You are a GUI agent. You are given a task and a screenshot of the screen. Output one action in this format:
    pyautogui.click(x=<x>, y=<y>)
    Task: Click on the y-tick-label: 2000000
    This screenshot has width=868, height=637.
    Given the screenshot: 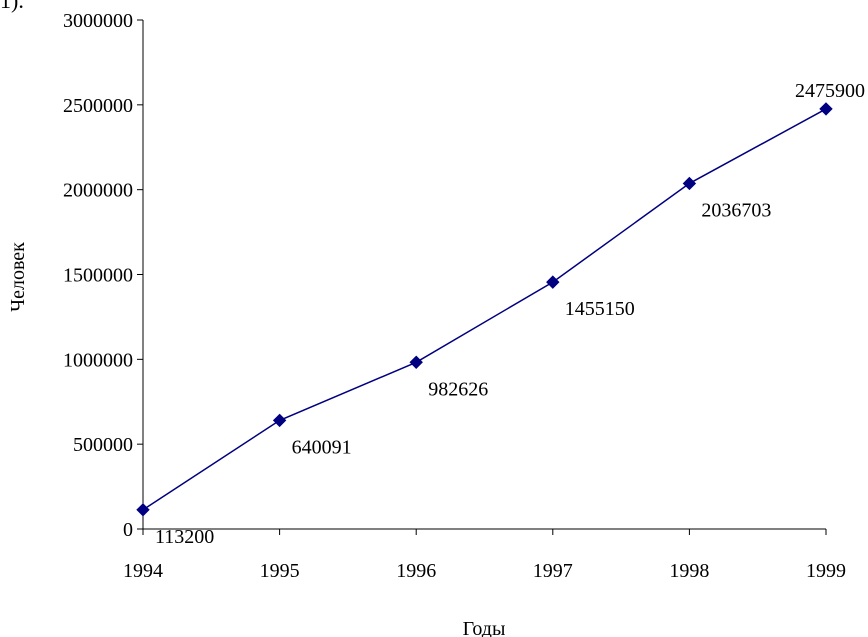 What is the action you would take?
    pyautogui.click(x=98, y=191)
    